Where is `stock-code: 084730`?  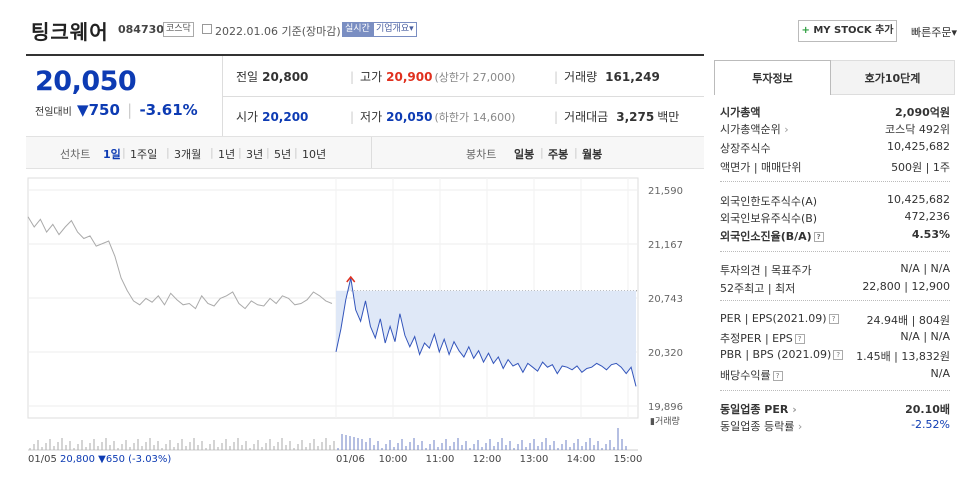
stock-code: 084730 is located at coordinates (141, 29).